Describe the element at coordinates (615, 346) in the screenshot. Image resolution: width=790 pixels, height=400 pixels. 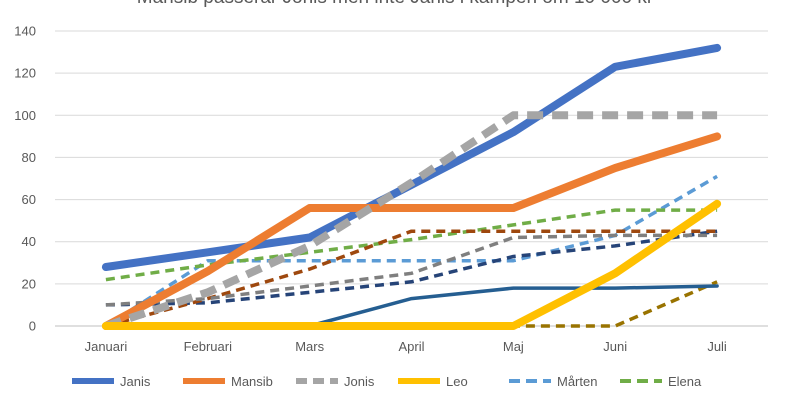
I see `x-tick-label: Juni` at that location.